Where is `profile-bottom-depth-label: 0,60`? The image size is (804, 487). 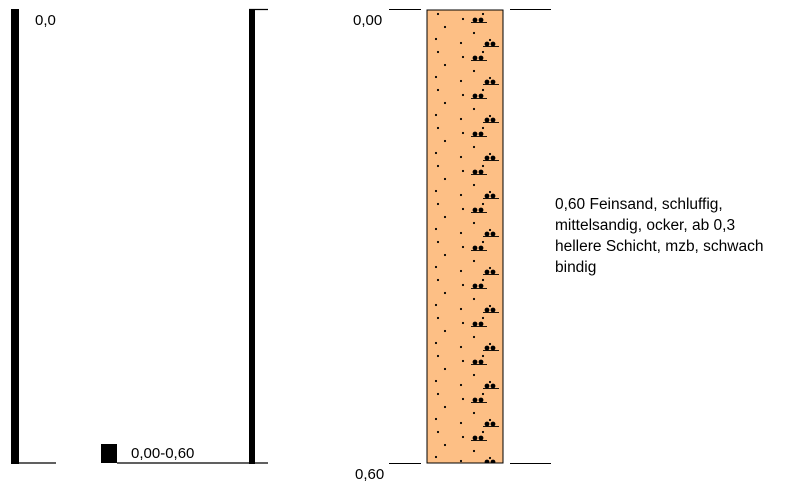
profile-bottom-depth-label: 0,60 is located at coordinates (369, 474).